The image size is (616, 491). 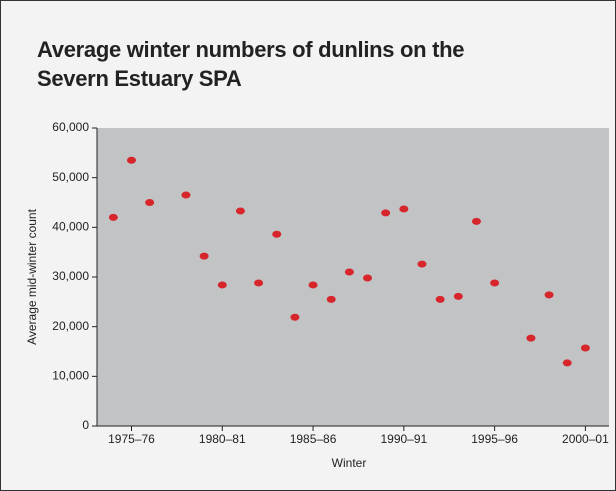 I want to click on y-tick-label: 30,000, so click(x=70, y=276).